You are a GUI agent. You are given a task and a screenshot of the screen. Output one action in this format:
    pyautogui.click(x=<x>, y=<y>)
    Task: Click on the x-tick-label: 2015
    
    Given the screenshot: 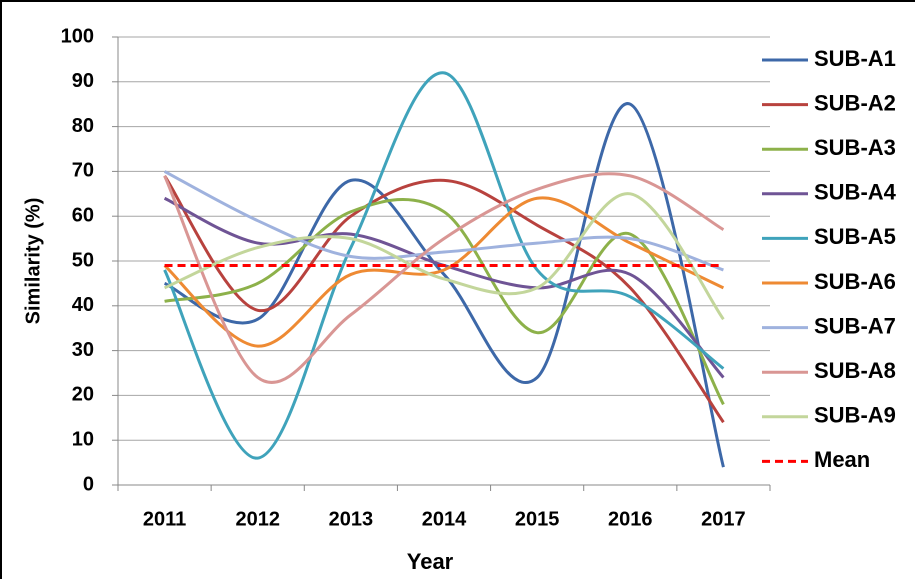 What is the action you would take?
    pyautogui.click(x=537, y=519)
    